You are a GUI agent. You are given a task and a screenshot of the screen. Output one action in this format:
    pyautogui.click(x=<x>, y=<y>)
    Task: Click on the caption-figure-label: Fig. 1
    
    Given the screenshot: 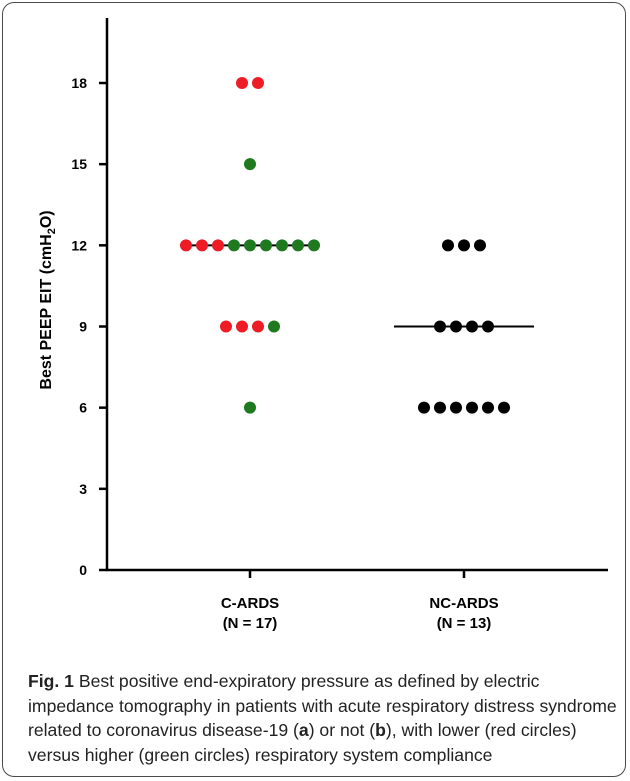 What is the action you would take?
    pyautogui.click(x=51, y=681)
    